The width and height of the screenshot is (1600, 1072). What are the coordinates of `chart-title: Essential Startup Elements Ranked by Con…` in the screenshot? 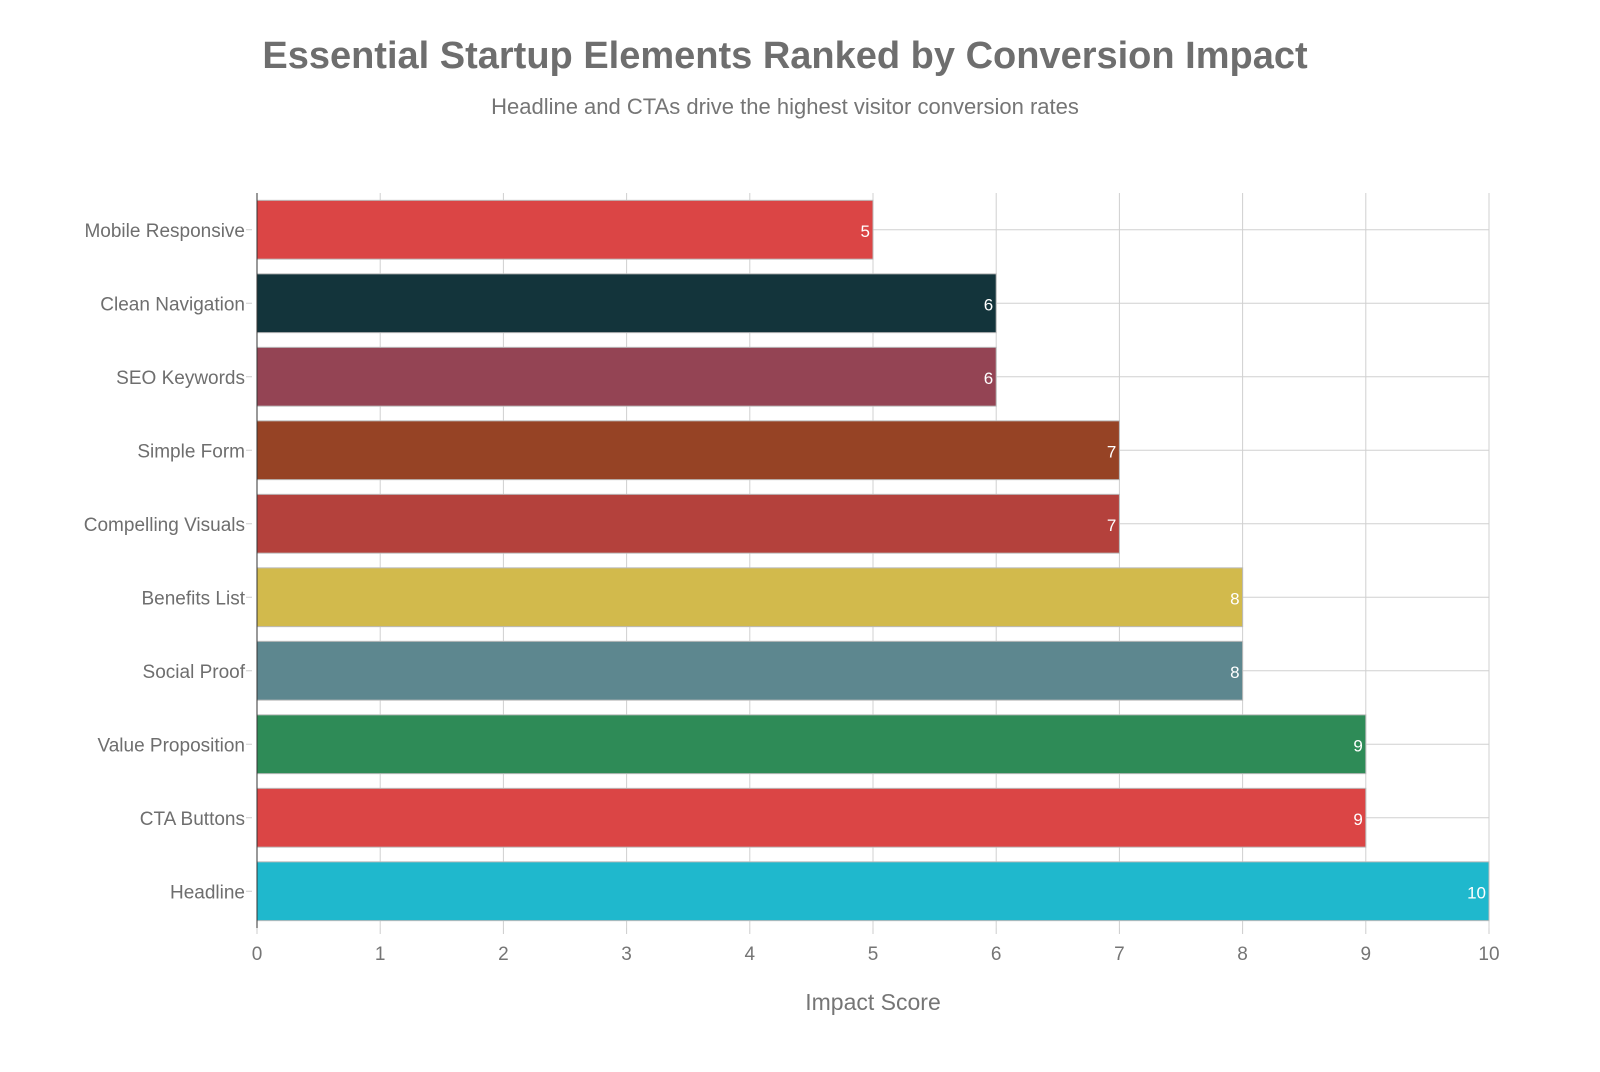 It's located at (785, 56).